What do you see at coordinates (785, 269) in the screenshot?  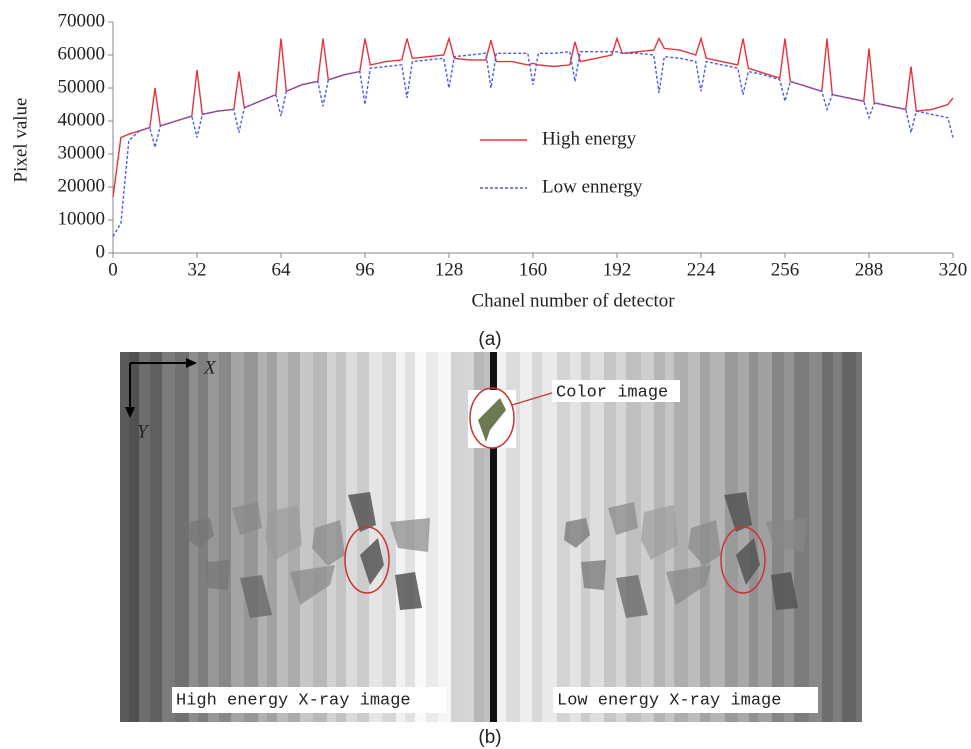 I see `x-tick-label: 256` at bounding box center [785, 269].